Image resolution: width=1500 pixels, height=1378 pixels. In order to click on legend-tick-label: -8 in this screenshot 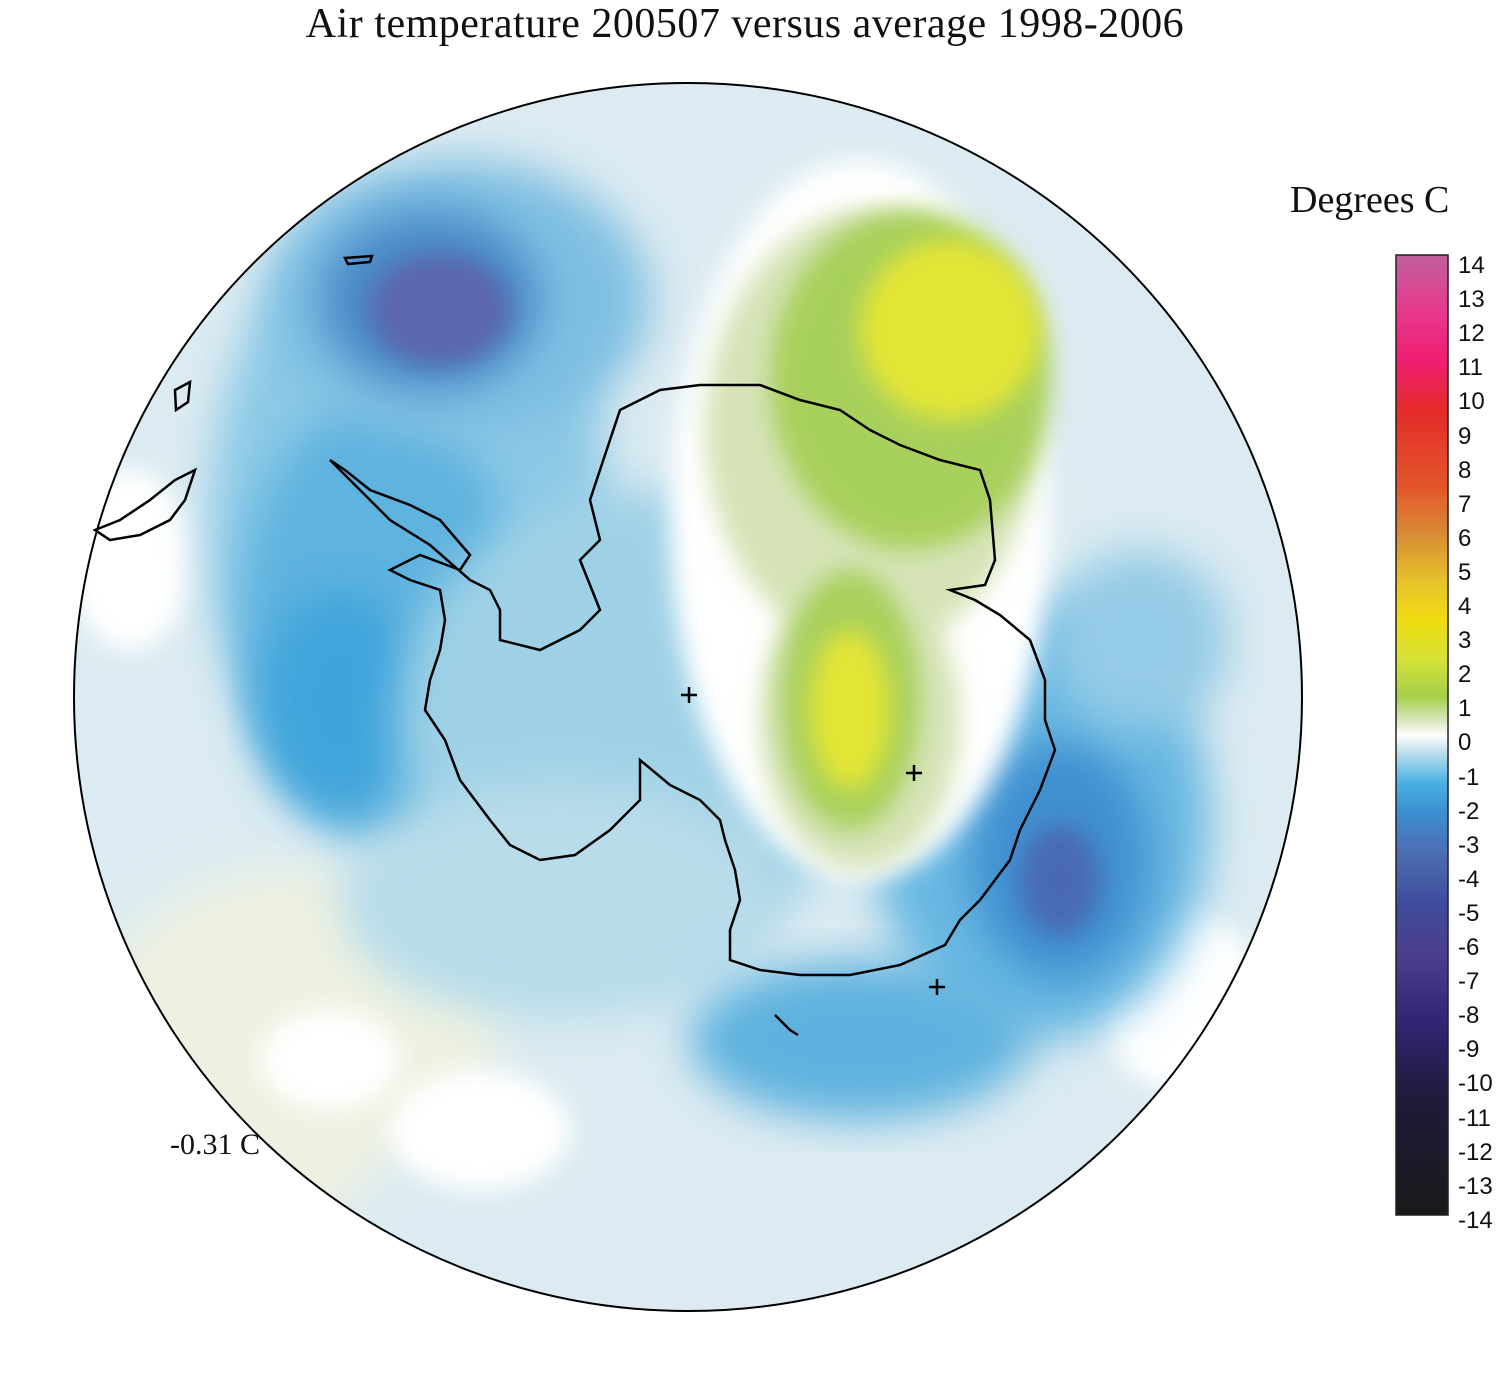, I will do `click(1469, 1016)`.